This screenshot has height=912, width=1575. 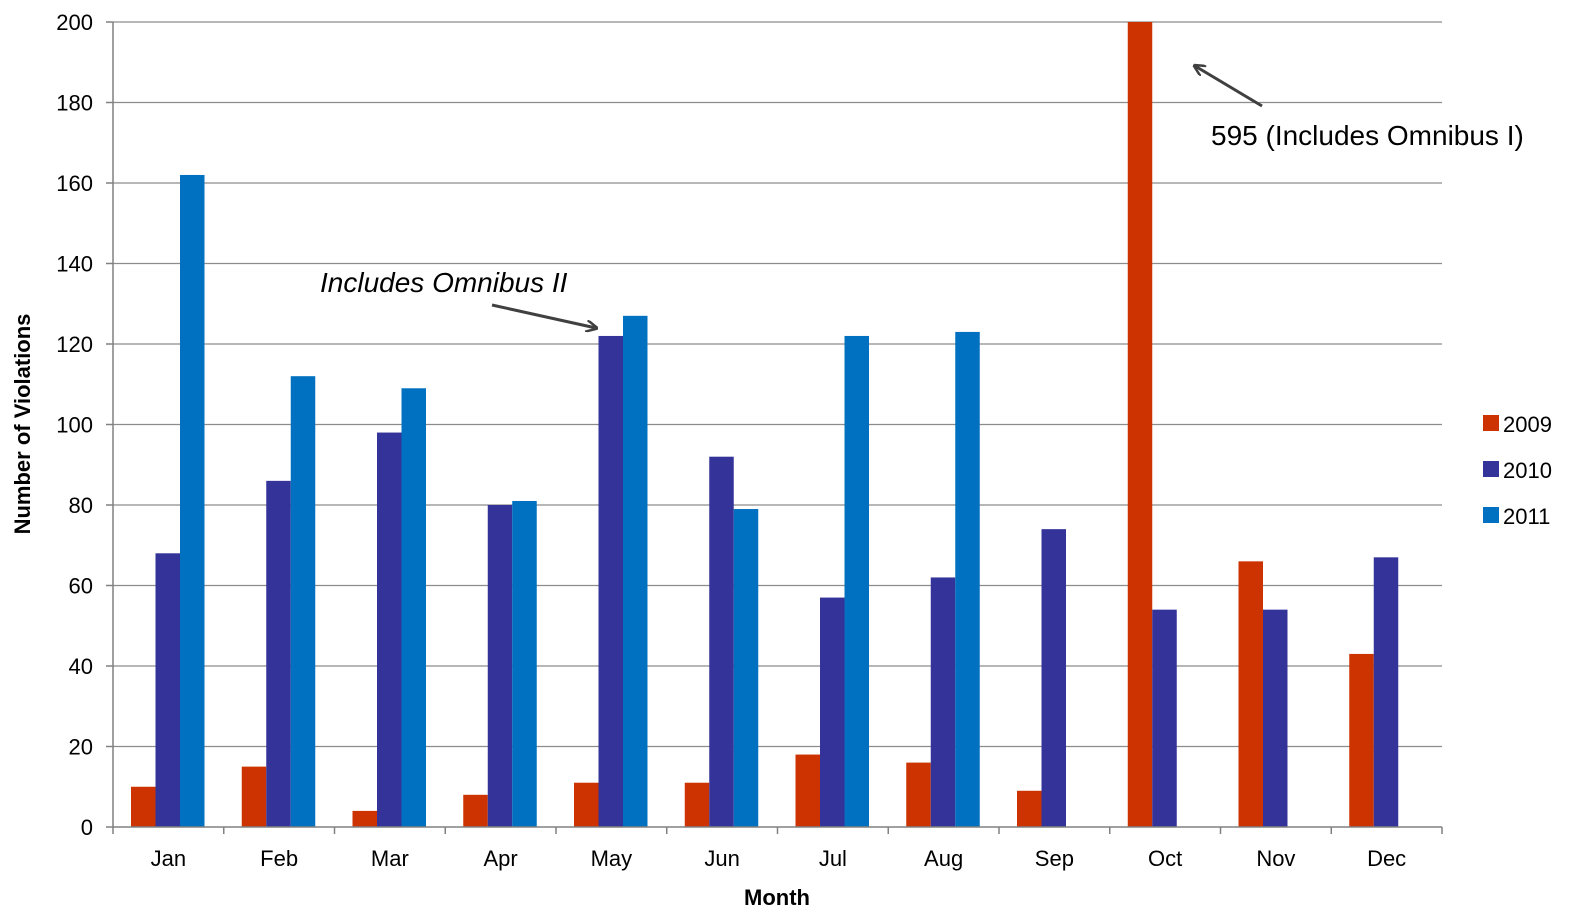 What do you see at coordinates (1491, 469) in the screenshot?
I see `legend-swatch-2010` at bounding box center [1491, 469].